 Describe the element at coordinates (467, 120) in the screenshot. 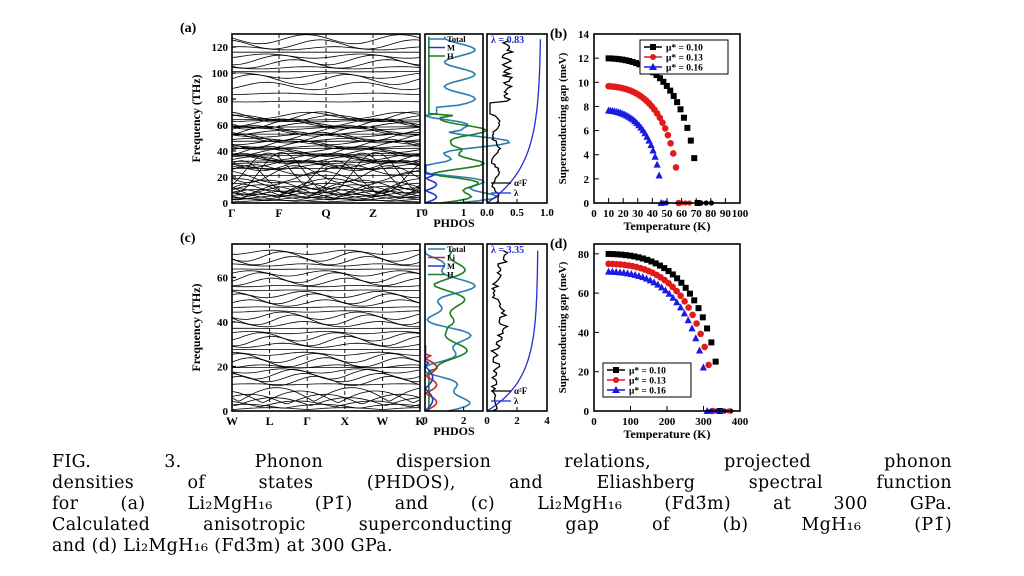

I see `phdos-total-curve` at that location.